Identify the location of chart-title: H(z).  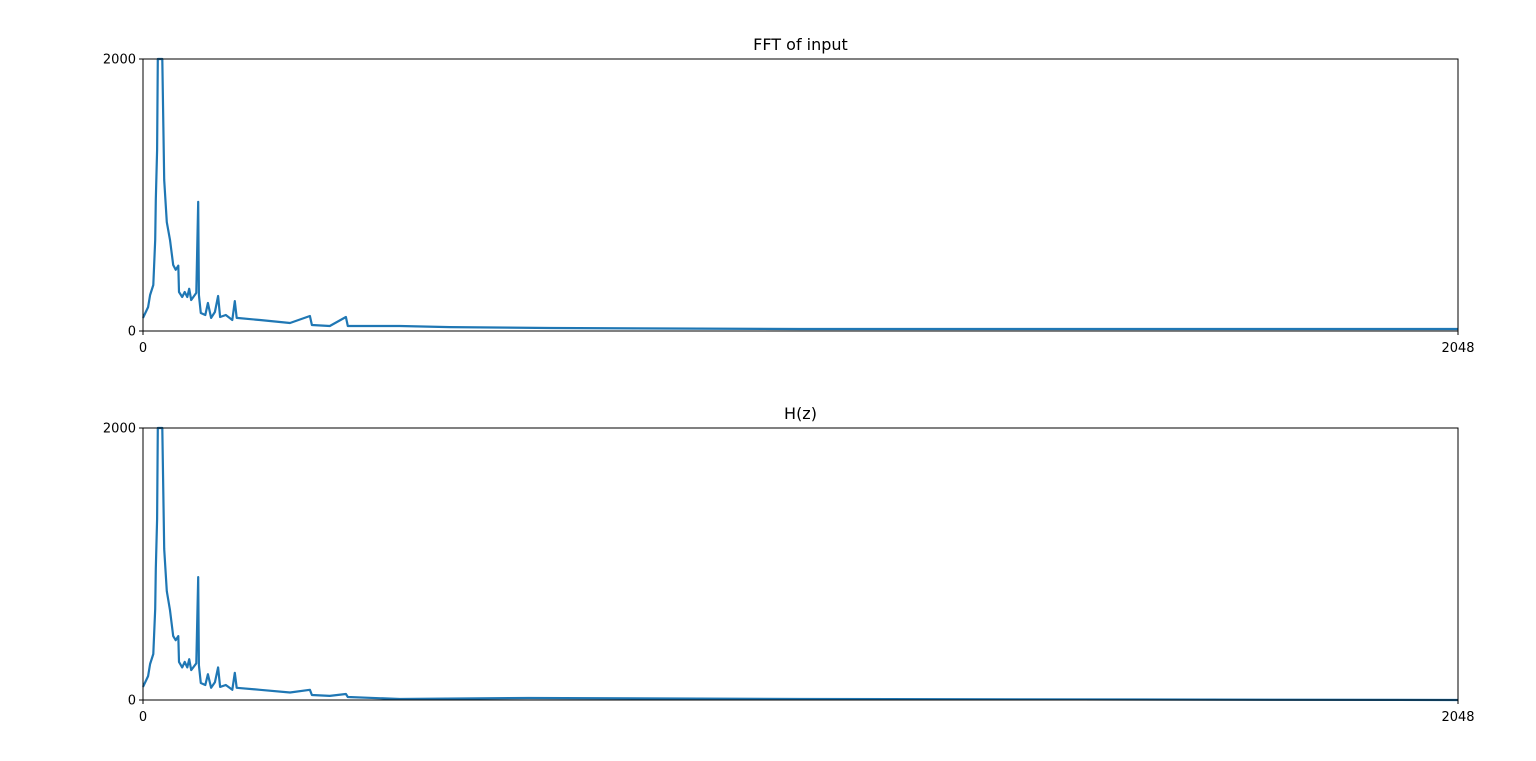
(800, 413).